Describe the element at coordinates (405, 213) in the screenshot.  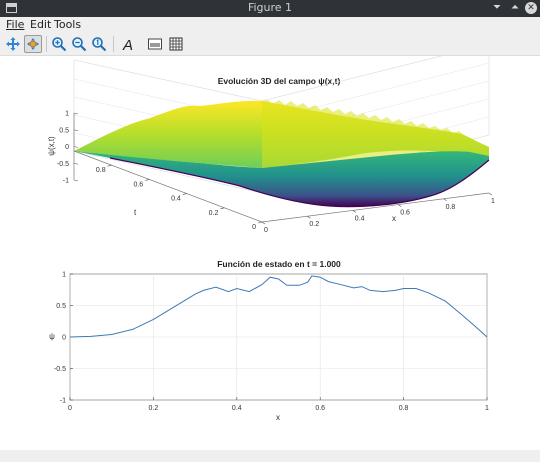
I see `surface-x-tick-label: 0.6` at that location.